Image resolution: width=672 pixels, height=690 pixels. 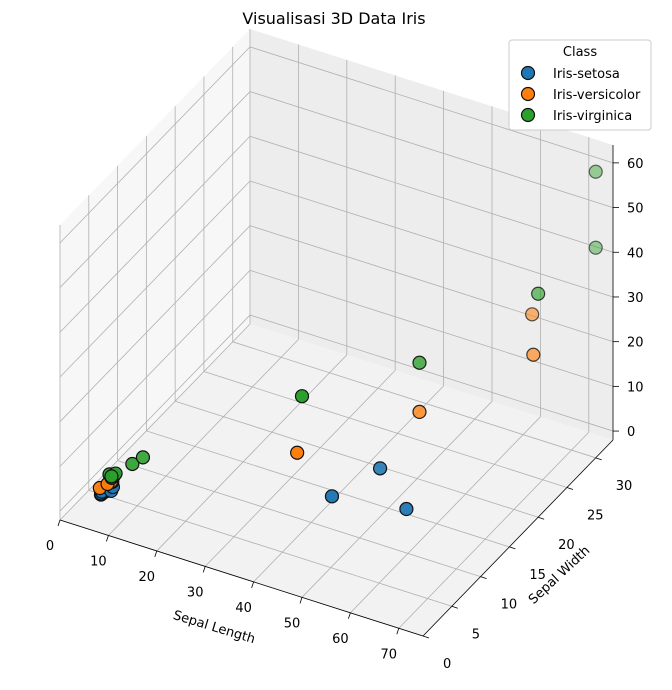 What do you see at coordinates (528, 73) in the screenshot?
I see `legend-marker-iris-setosa` at bounding box center [528, 73].